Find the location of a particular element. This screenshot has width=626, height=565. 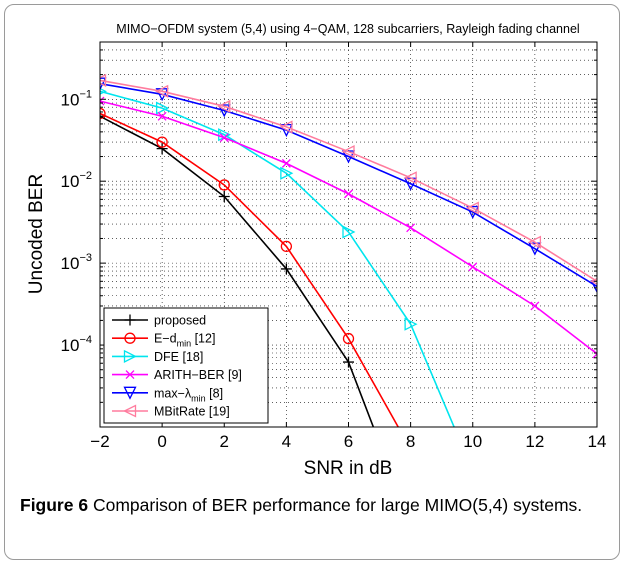

caption-label: Figure 6 is located at coordinates (54, 505).